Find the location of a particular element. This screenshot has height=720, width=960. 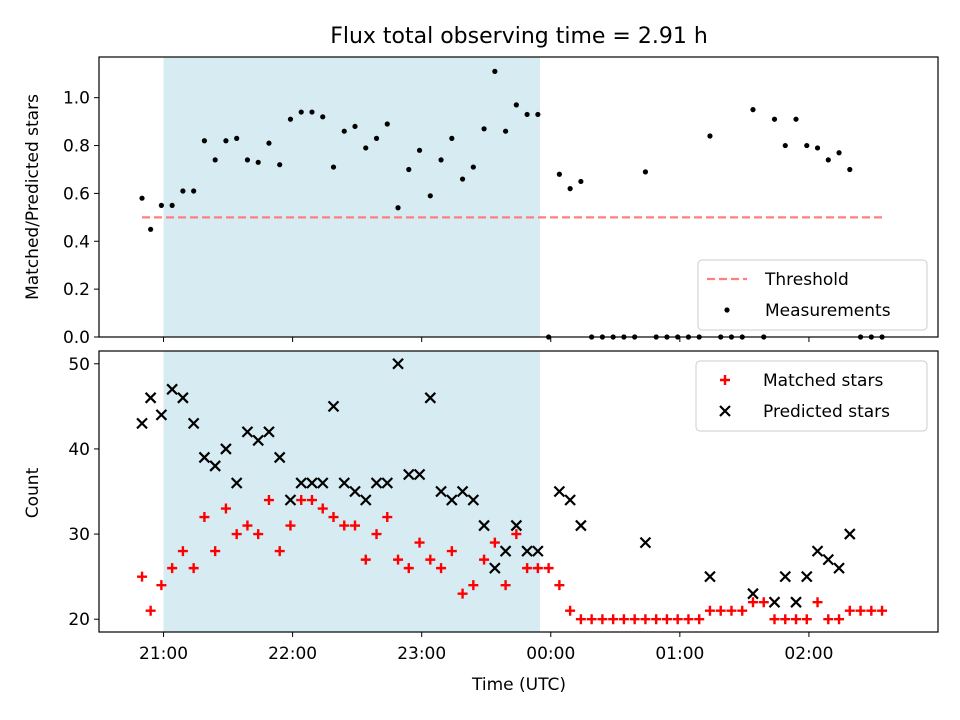

y-tick-label: 0.6 is located at coordinates (76, 194).